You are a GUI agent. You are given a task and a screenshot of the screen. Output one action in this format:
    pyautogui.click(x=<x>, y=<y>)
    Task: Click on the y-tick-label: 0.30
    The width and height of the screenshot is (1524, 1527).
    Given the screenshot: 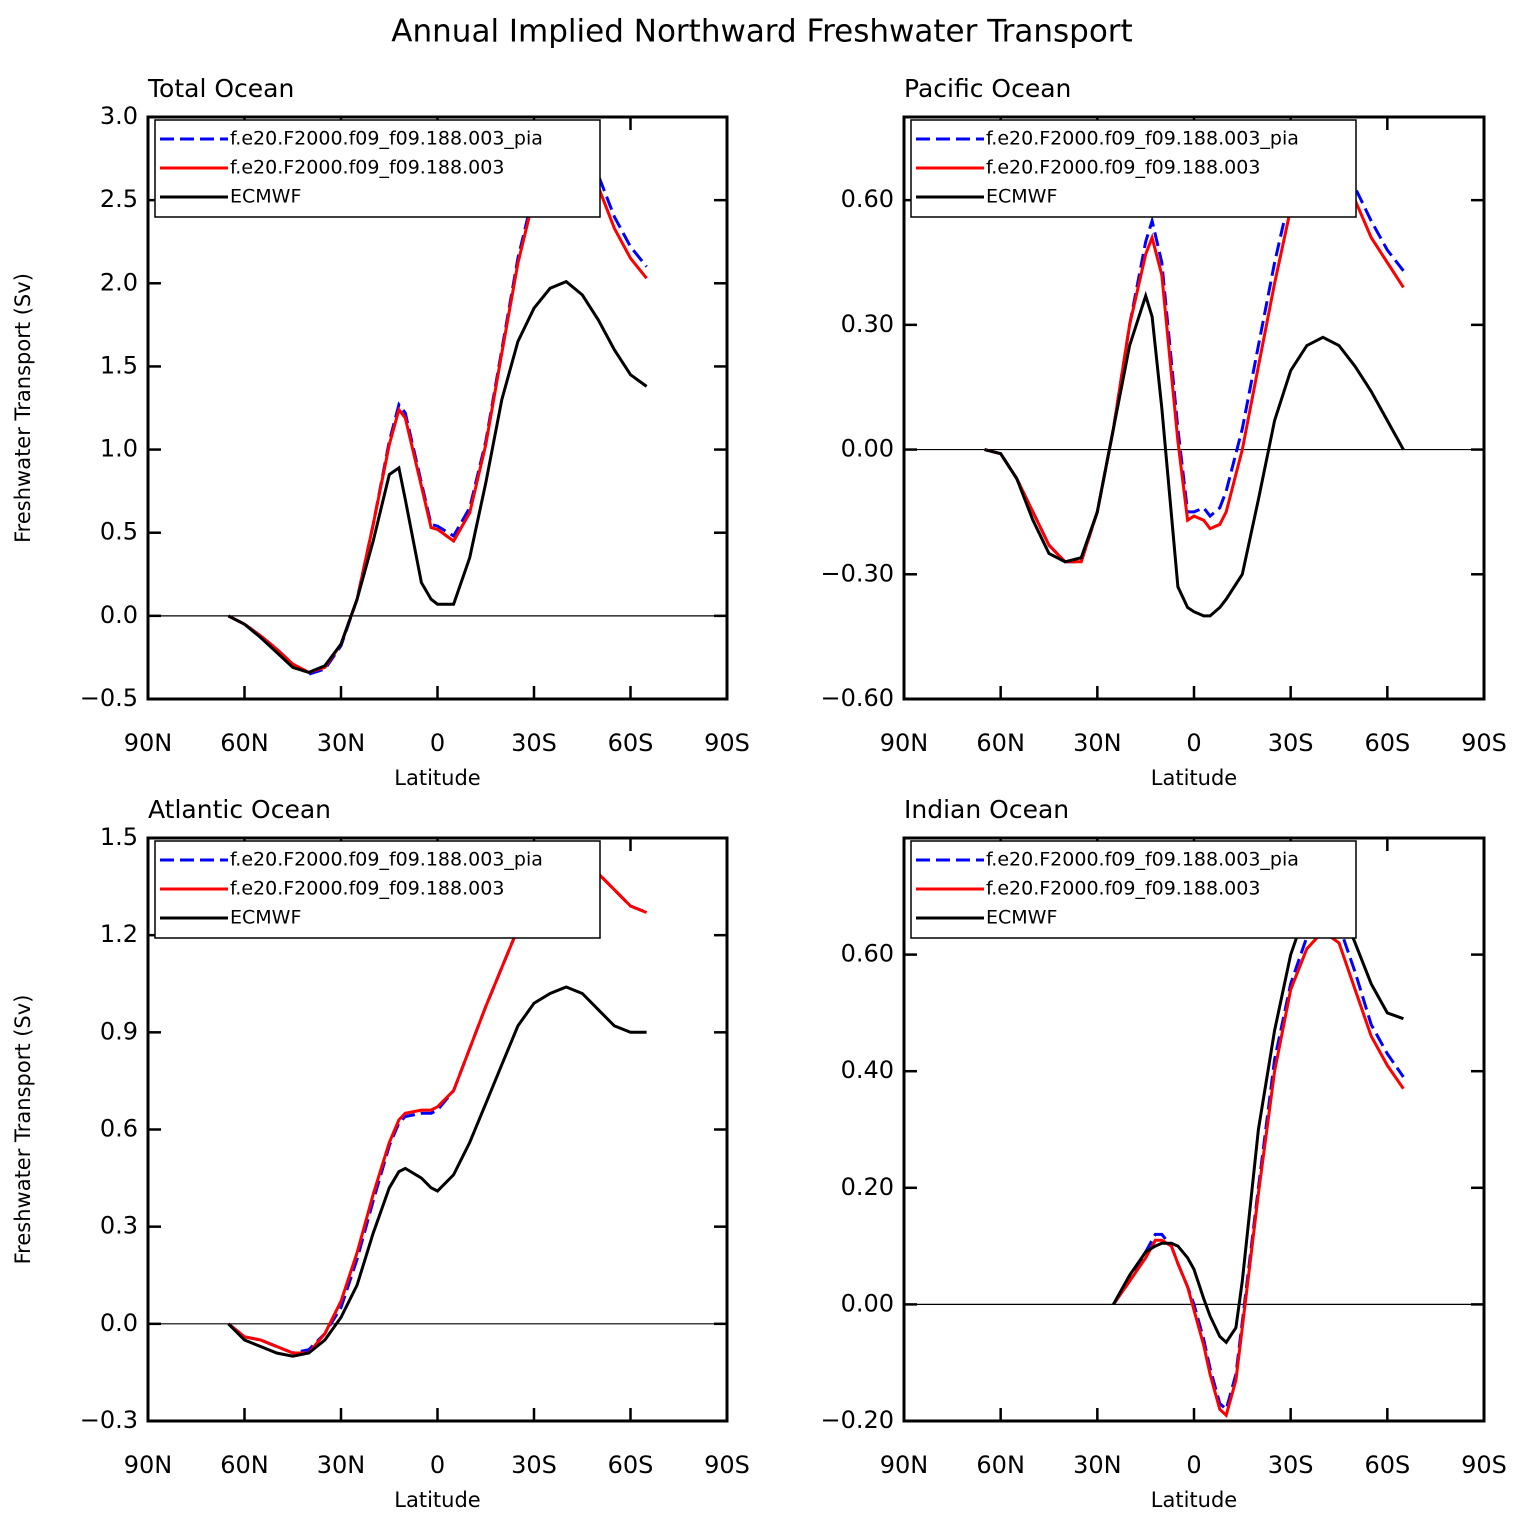 What is the action you would take?
    pyautogui.click(x=867, y=324)
    